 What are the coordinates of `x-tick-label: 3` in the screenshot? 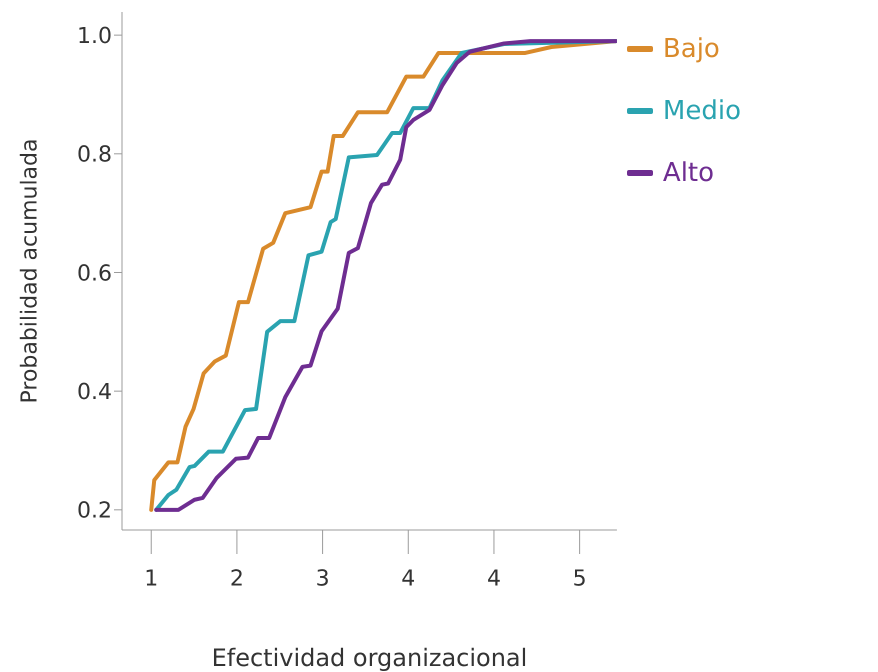 It's located at (323, 579).